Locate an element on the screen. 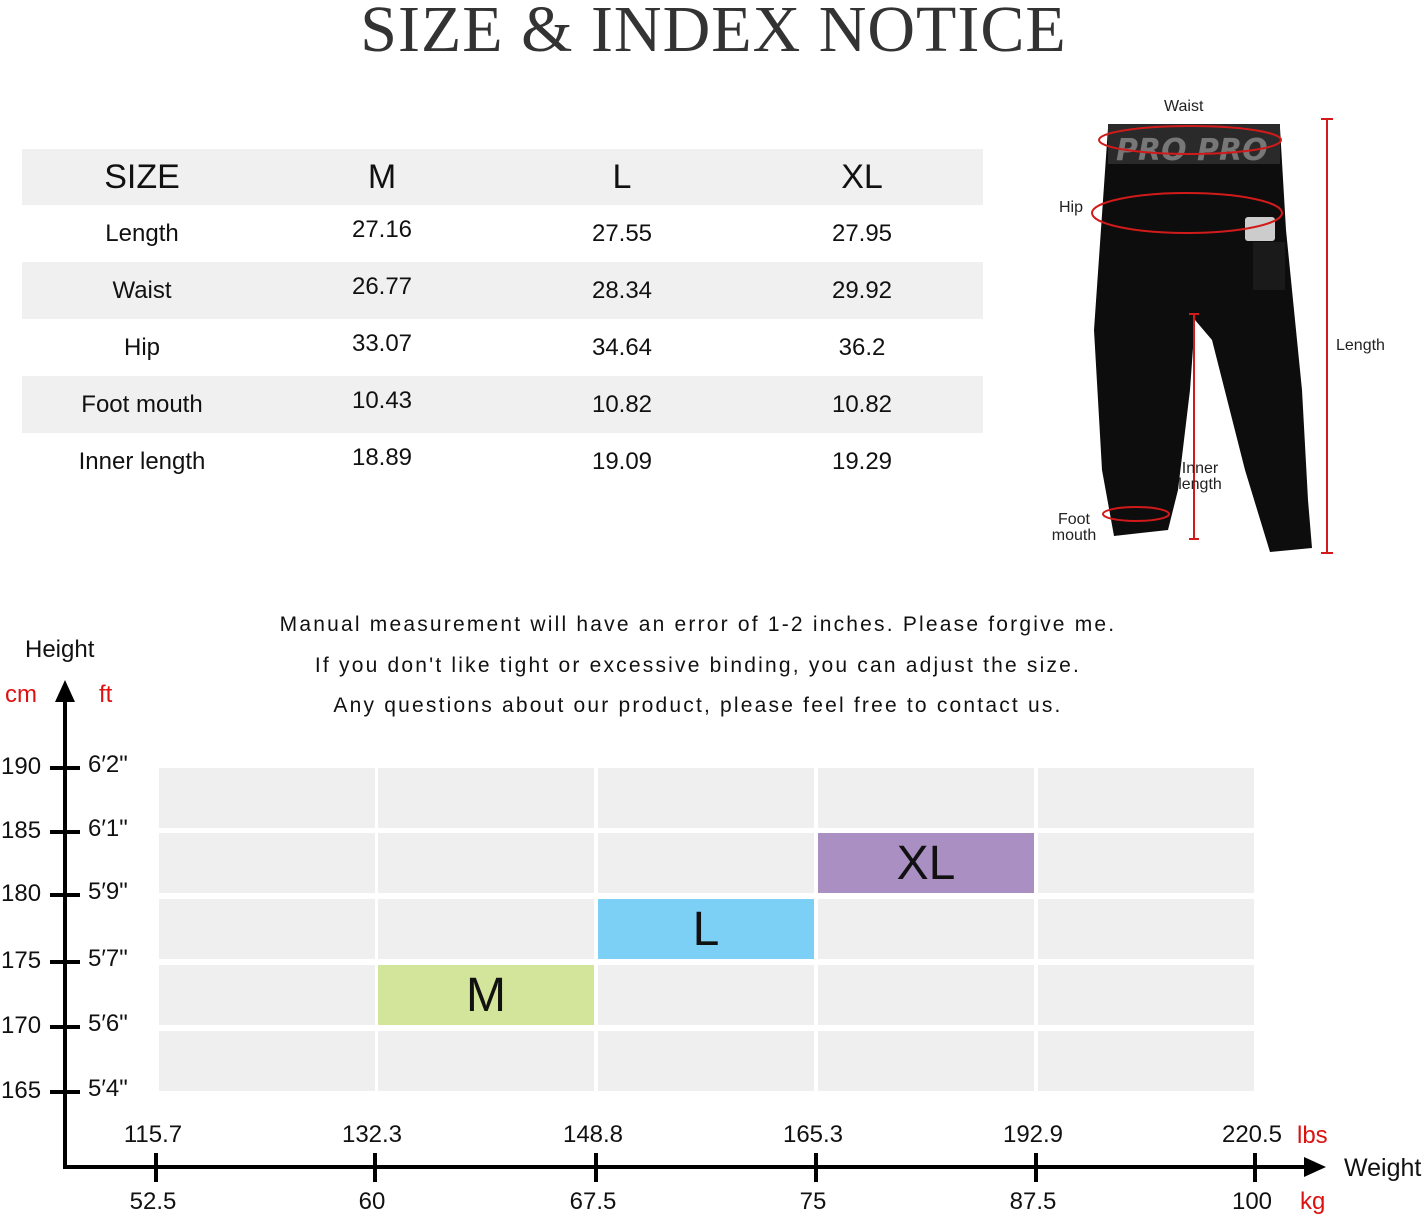 The image size is (1427, 1219). y-tick-label-ft: 6′1" is located at coordinates (108, 828).